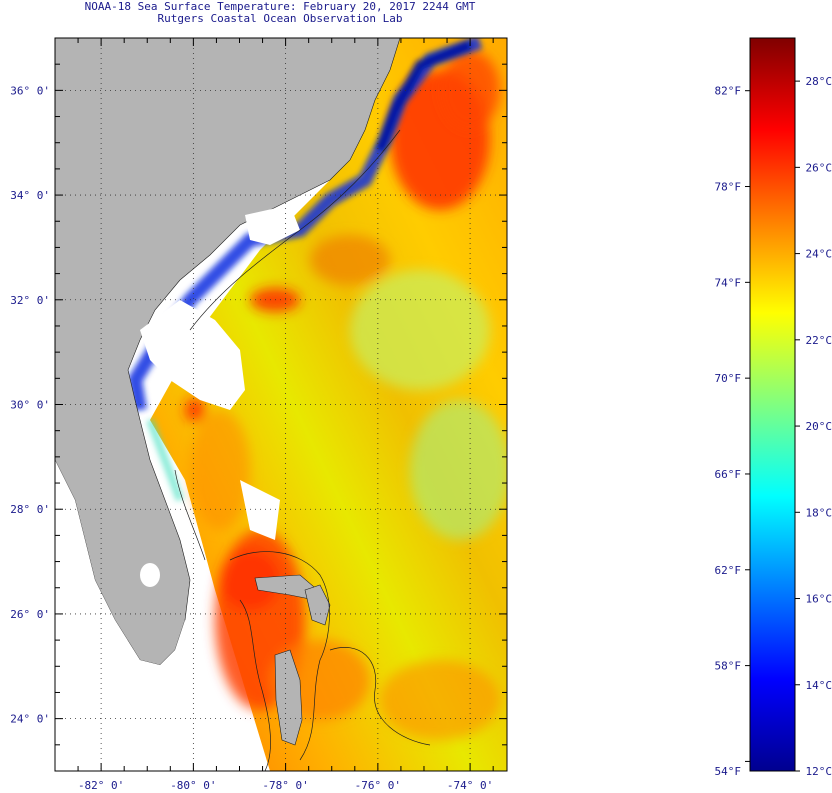 The image size is (832, 793). What do you see at coordinates (819, 512) in the screenshot?
I see `celsius-label: 18°C` at bounding box center [819, 512].